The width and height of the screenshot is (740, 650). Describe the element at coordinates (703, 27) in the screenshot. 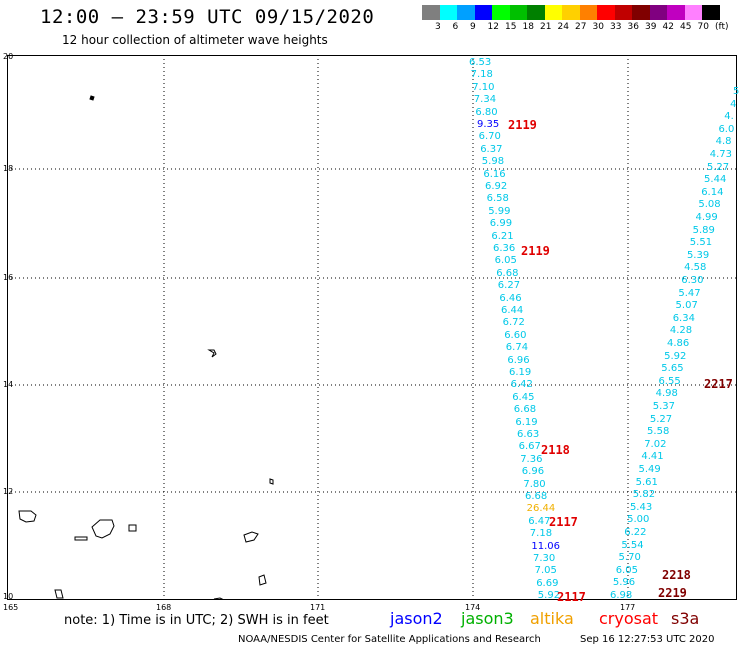

I see `legend-label: 70` at that location.